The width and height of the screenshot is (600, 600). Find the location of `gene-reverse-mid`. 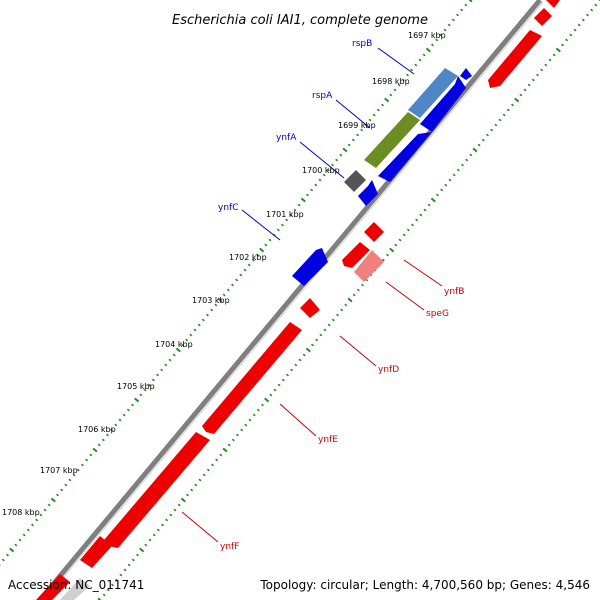

gene-reverse-mid is located at coordinates (356, 255).